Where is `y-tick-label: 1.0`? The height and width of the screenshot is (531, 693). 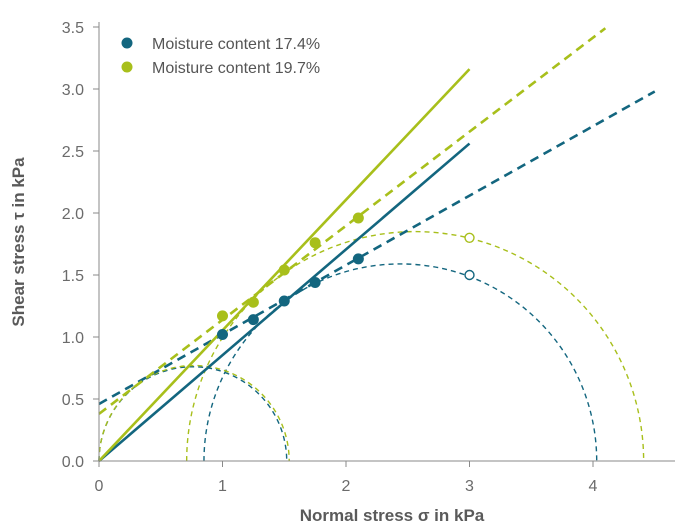 y-tick-label: 1.0 is located at coordinates (73, 338).